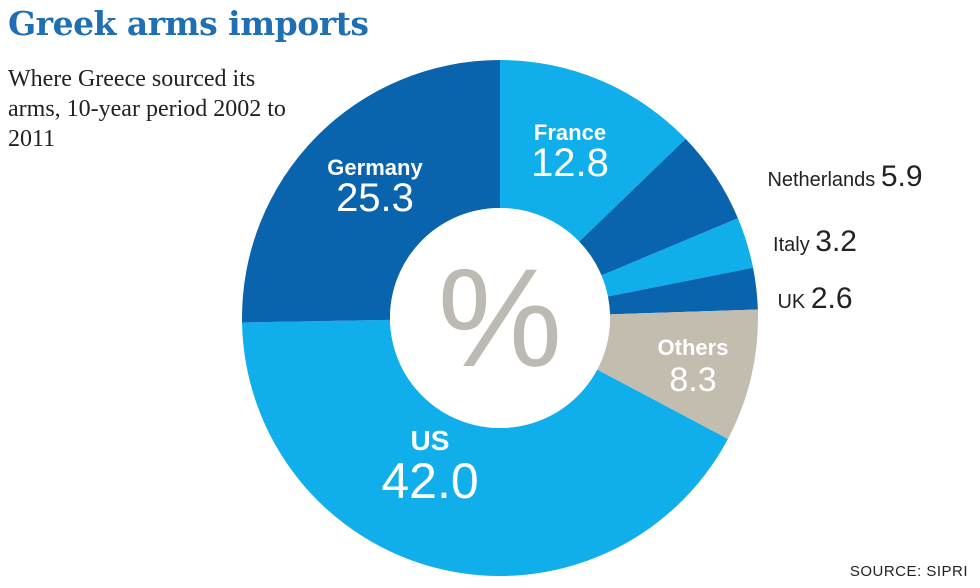 This screenshot has height=588, width=980. Describe the element at coordinates (677, 257) in the screenshot. I see `slice-italy` at that location.